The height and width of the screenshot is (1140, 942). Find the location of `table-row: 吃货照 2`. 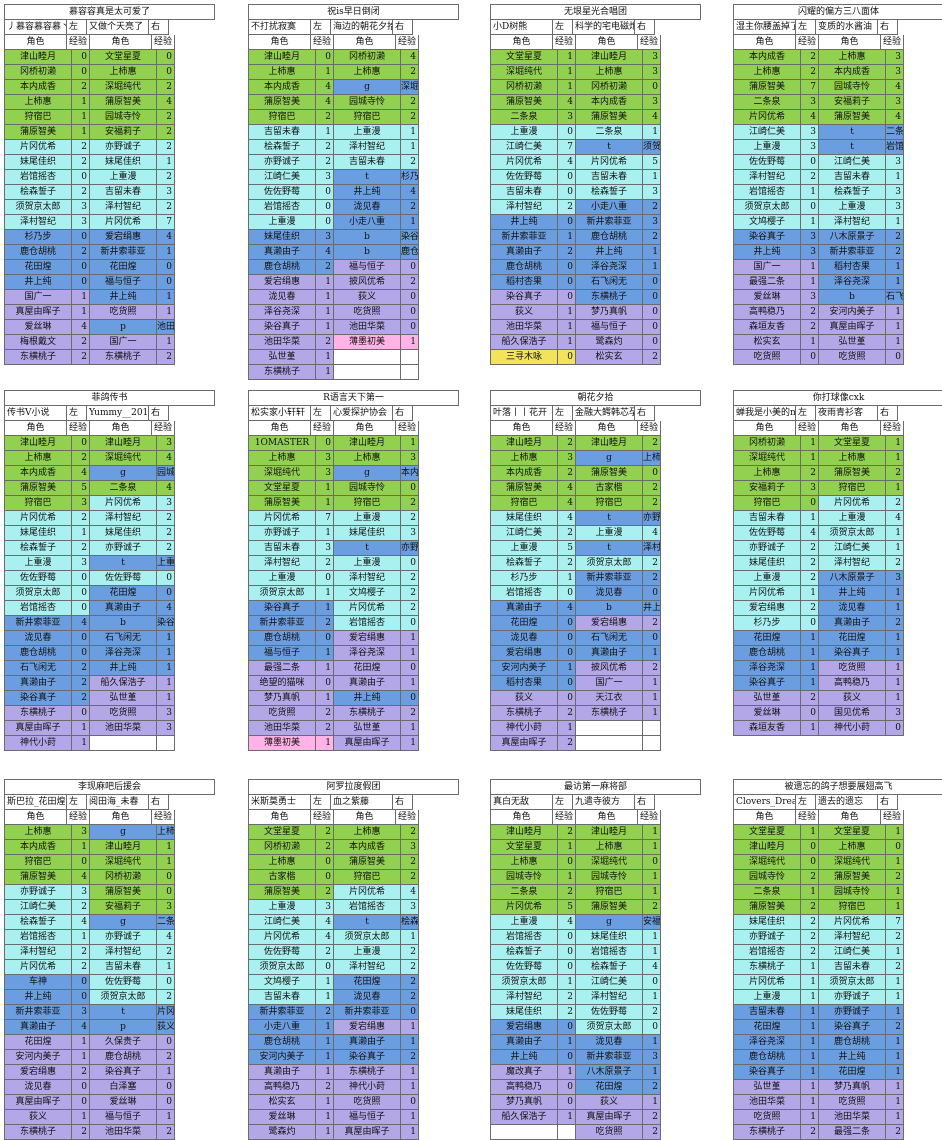

table-row: 吃货照 2 is located at coordinates (596, 1132).